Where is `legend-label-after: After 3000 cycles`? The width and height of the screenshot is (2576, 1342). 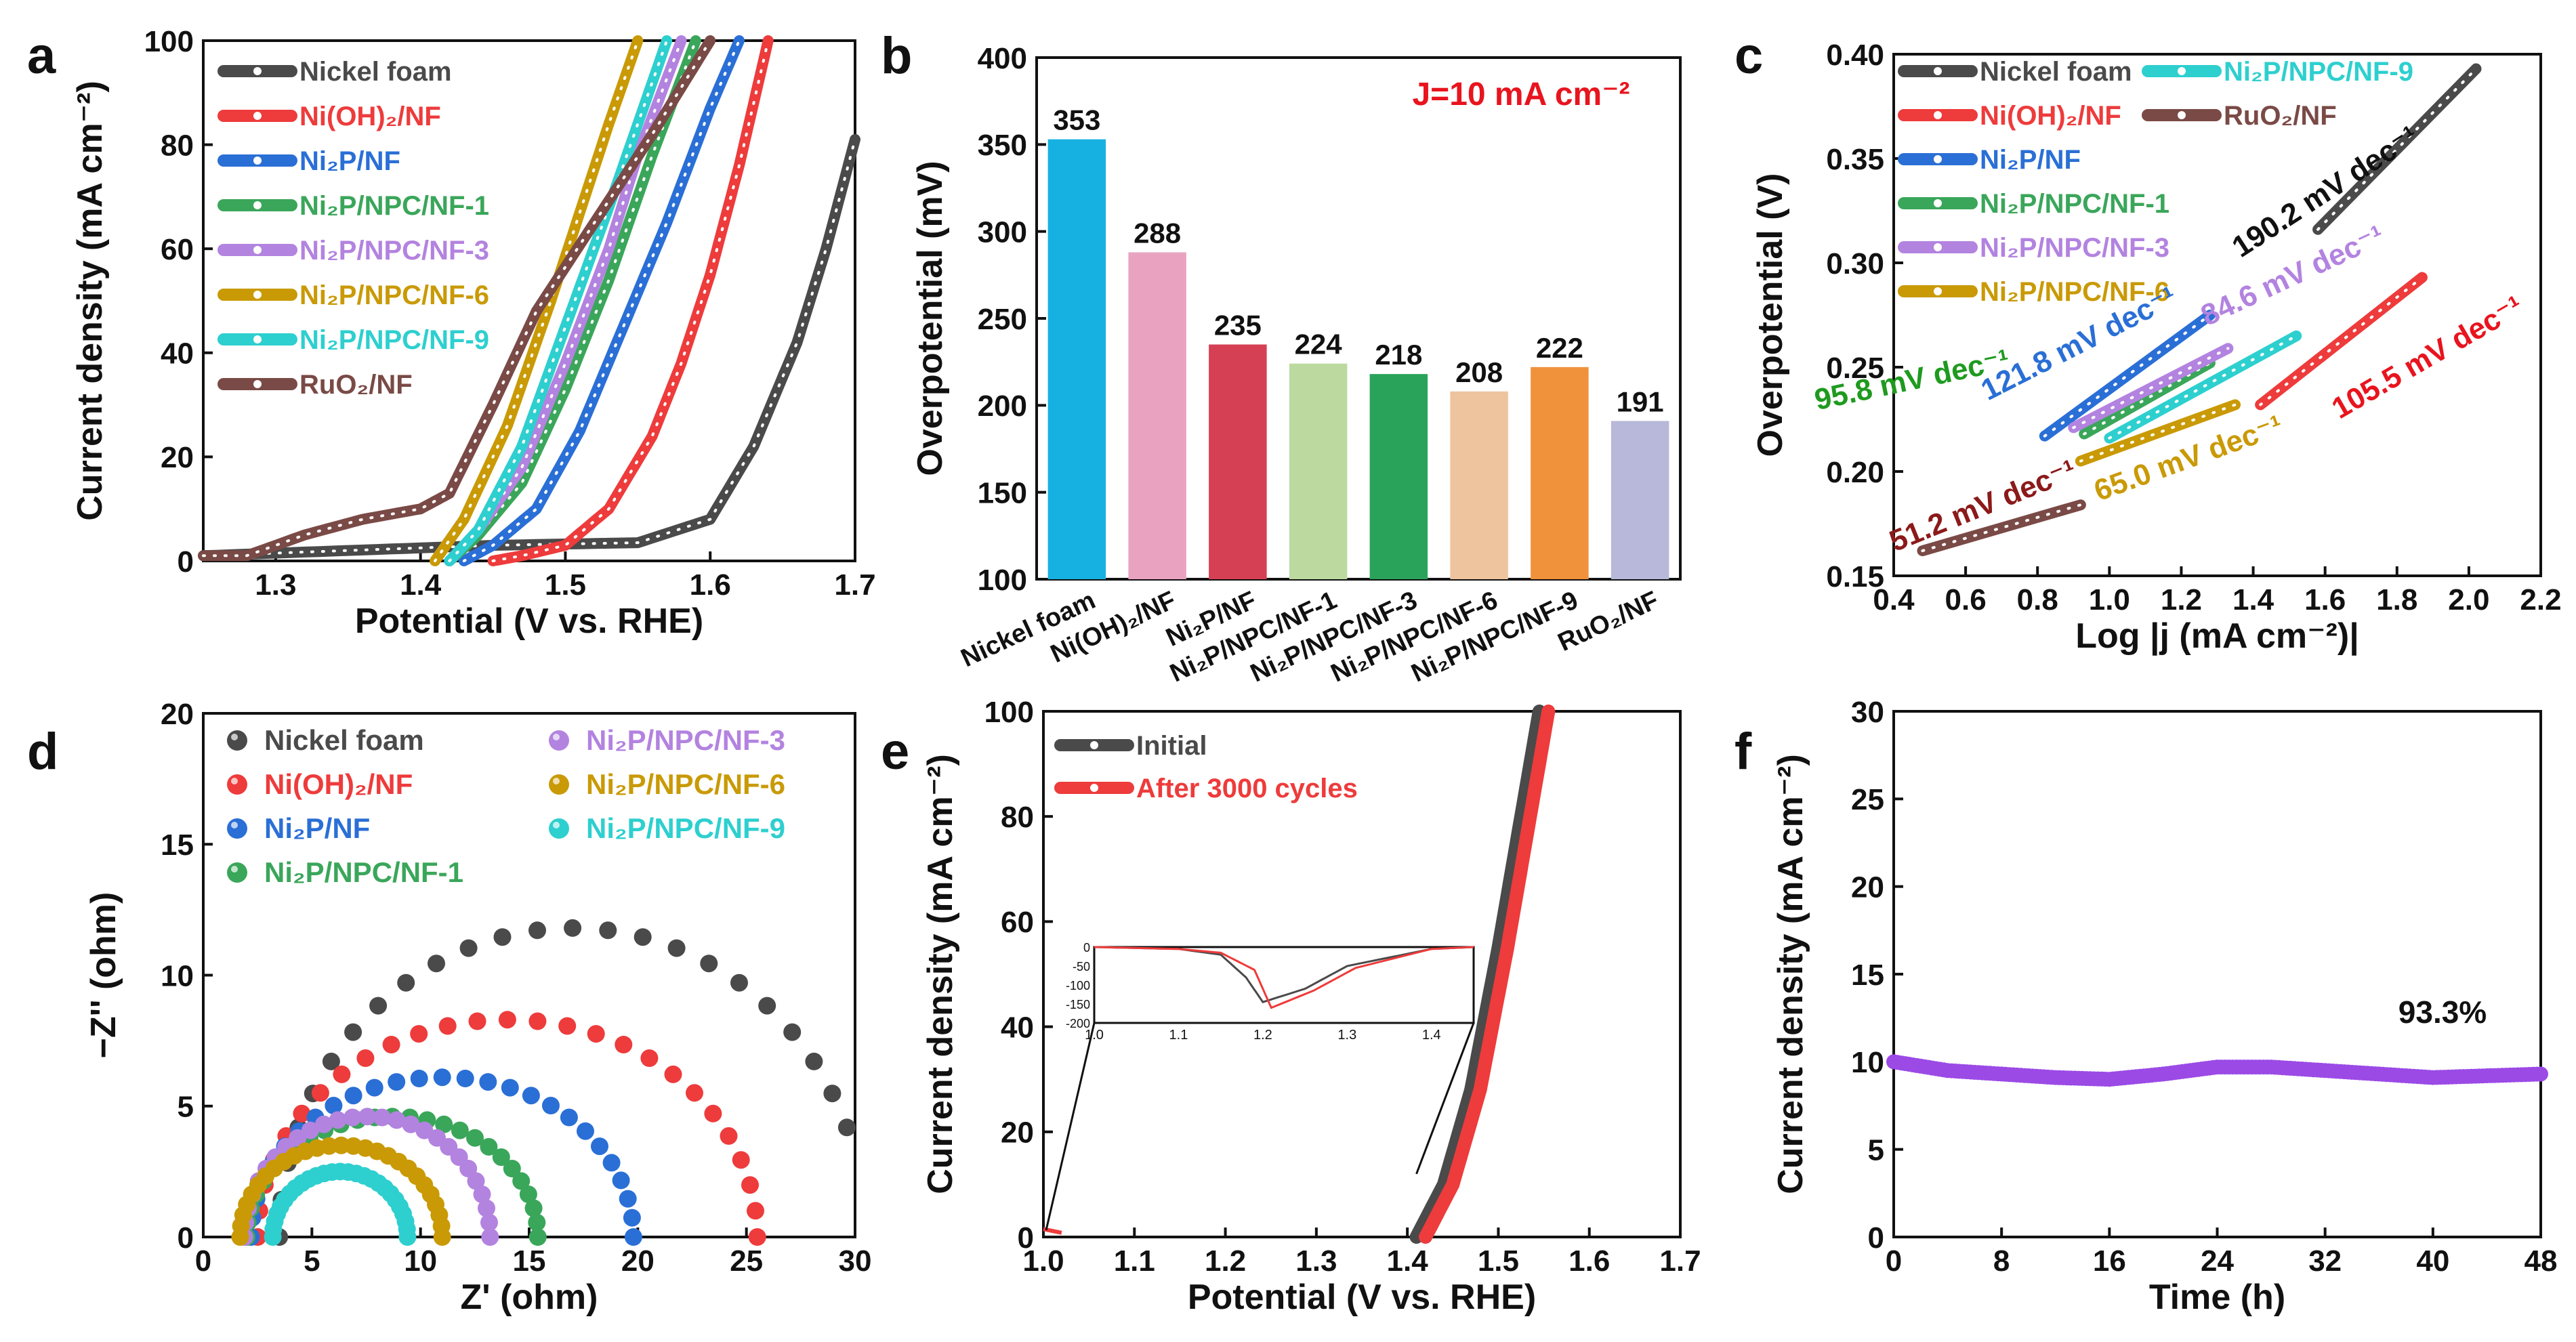
legend-label-after: After 3000 cycles is located at coordinates (1247, 789).